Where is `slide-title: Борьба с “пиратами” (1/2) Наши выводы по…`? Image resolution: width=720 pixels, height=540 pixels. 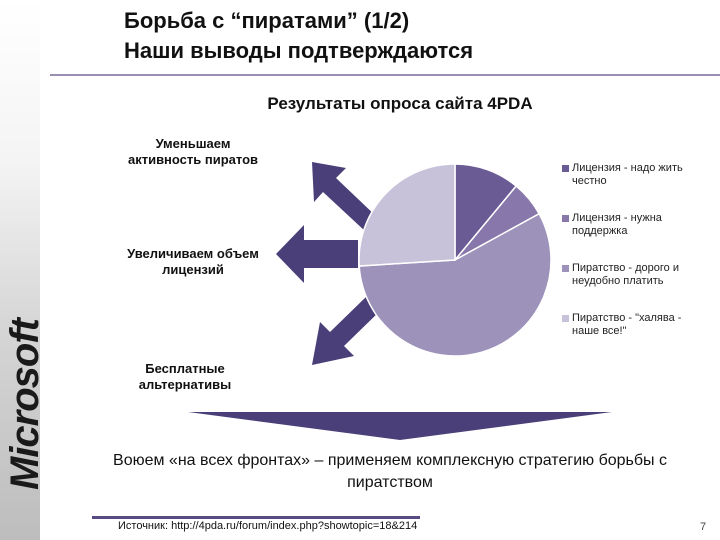
slide-title: Борьба с “пиратами” (1/2) Наши выводы по… is located at coordinates (298, 36).